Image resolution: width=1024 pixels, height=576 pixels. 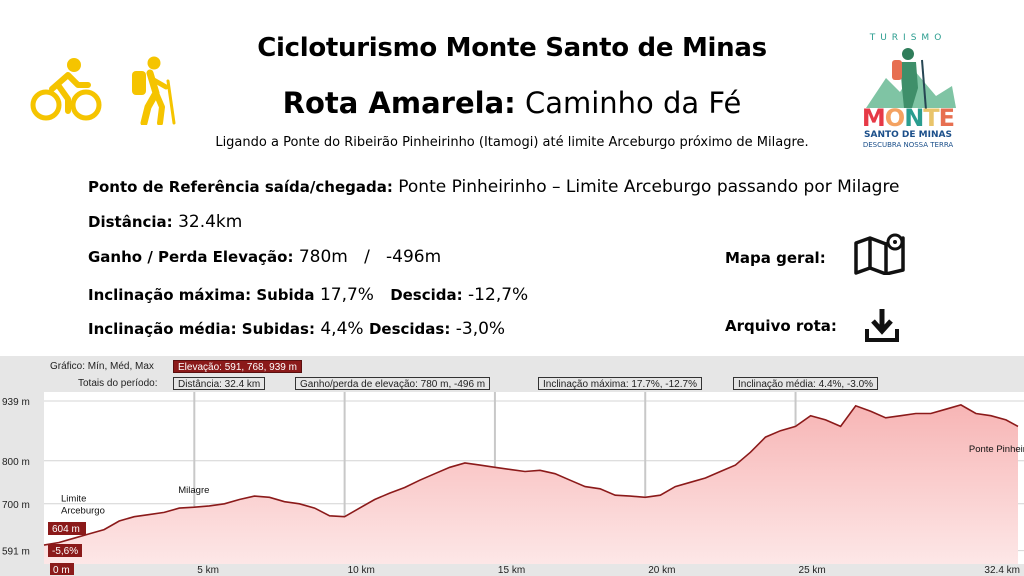 What do you see at coordinates (361, 570) in the screenshot?
I see `x-tick-label: 10 km` at bounding box center [361, 570].